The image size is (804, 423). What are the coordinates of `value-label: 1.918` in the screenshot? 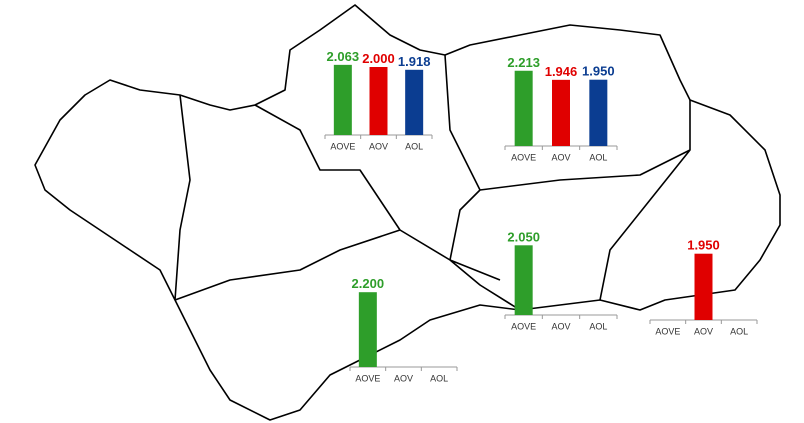 It's located at (414, 61).